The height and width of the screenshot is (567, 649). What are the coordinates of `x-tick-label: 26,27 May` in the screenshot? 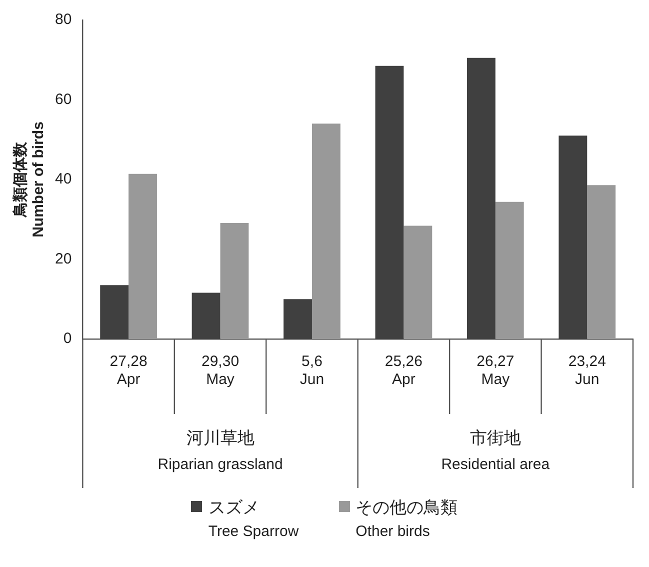 It's located at (495, 370).